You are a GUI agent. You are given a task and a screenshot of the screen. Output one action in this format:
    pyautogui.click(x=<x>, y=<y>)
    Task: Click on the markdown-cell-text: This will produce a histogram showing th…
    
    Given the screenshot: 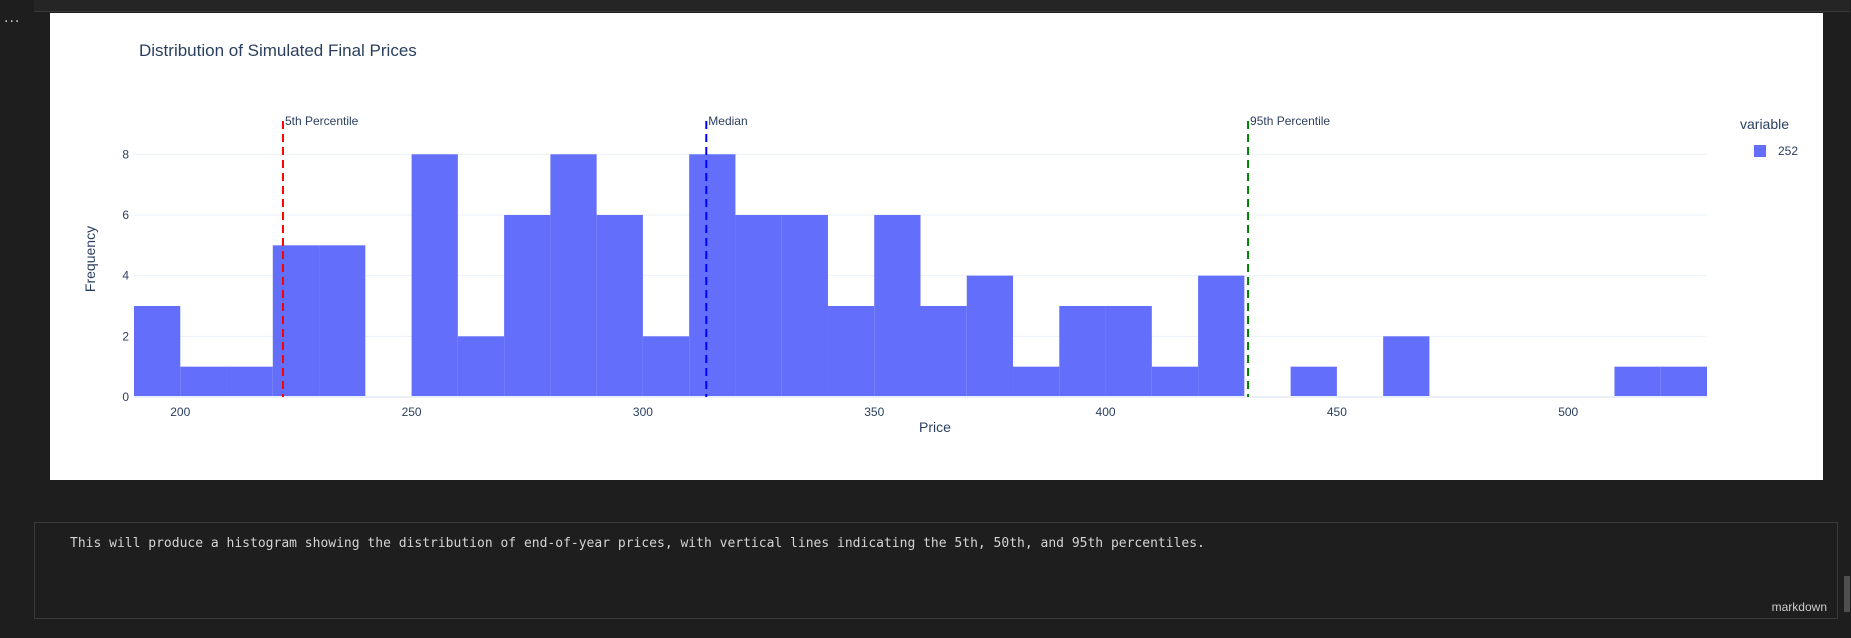 What is the action you would take?
    pyautogui.click(x=637, y=543)
    